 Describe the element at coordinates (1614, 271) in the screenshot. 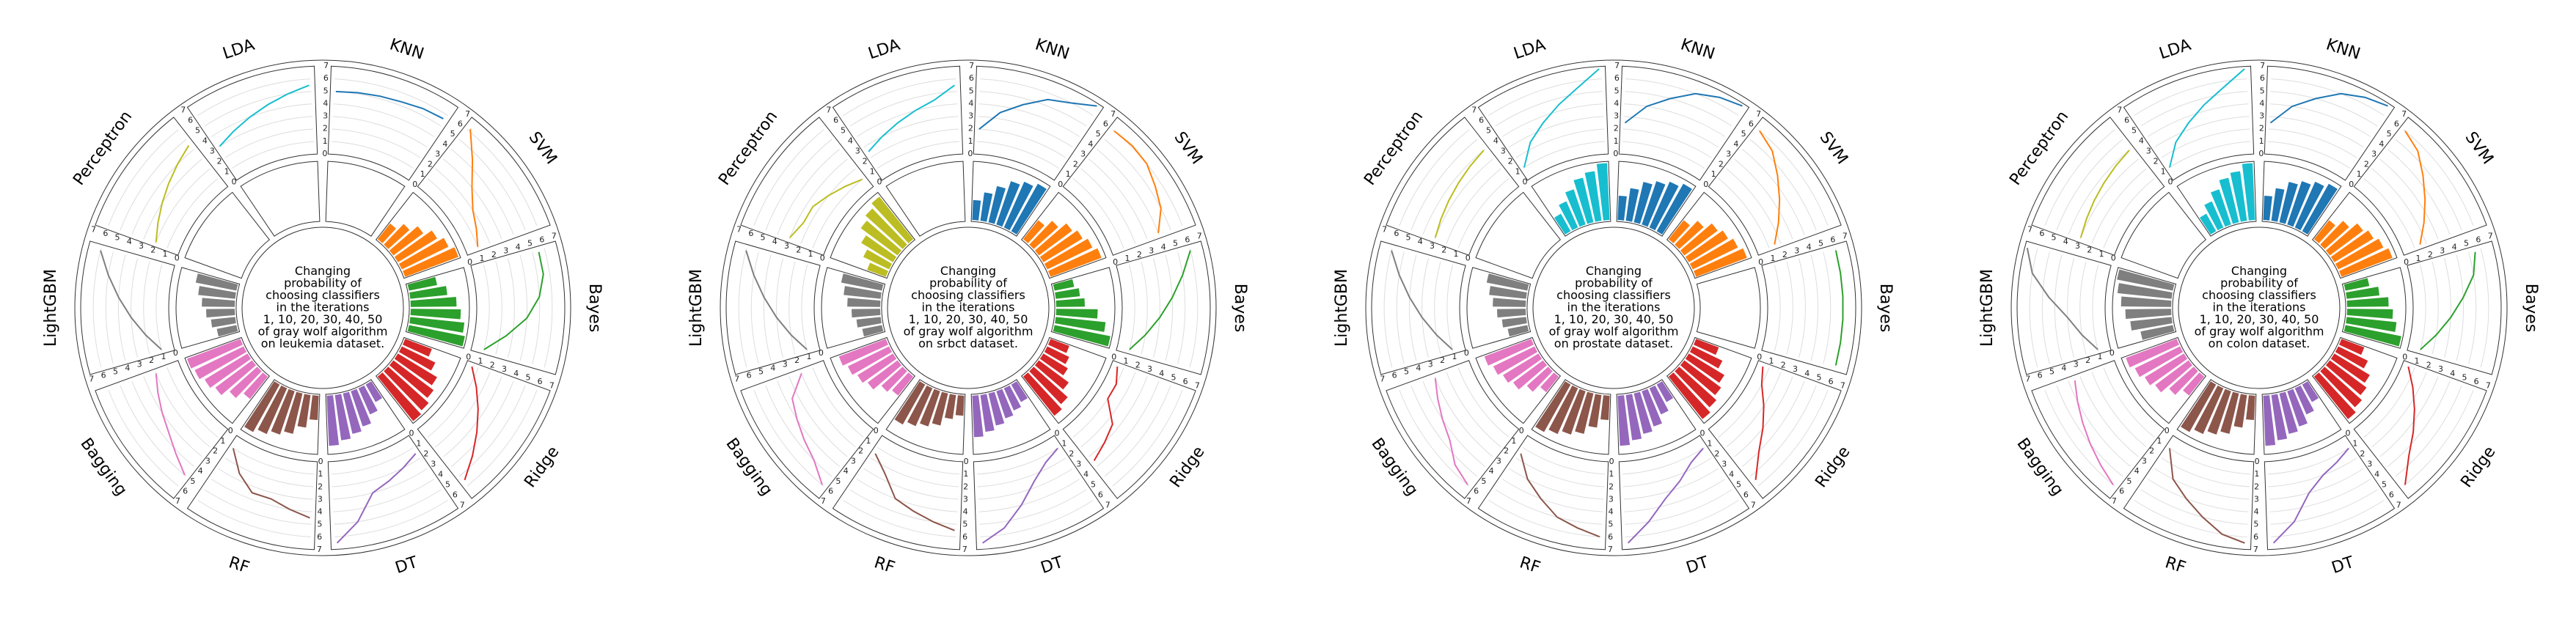

I see `center-caption-line: Changing` at that location.